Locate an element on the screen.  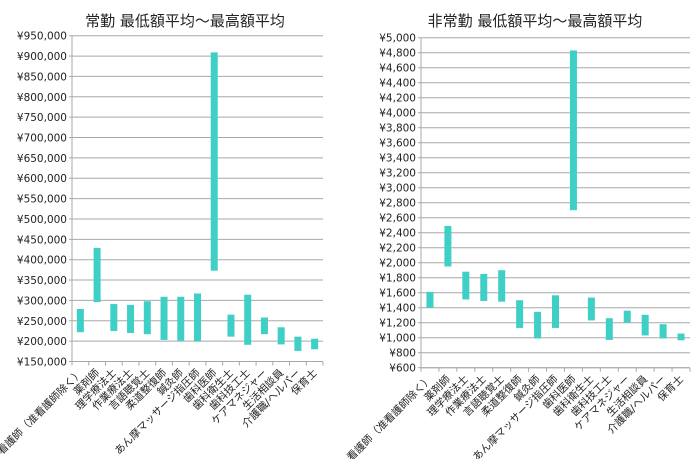
y-tick-label: ¥2,400 is located at coordinates (397, 234).